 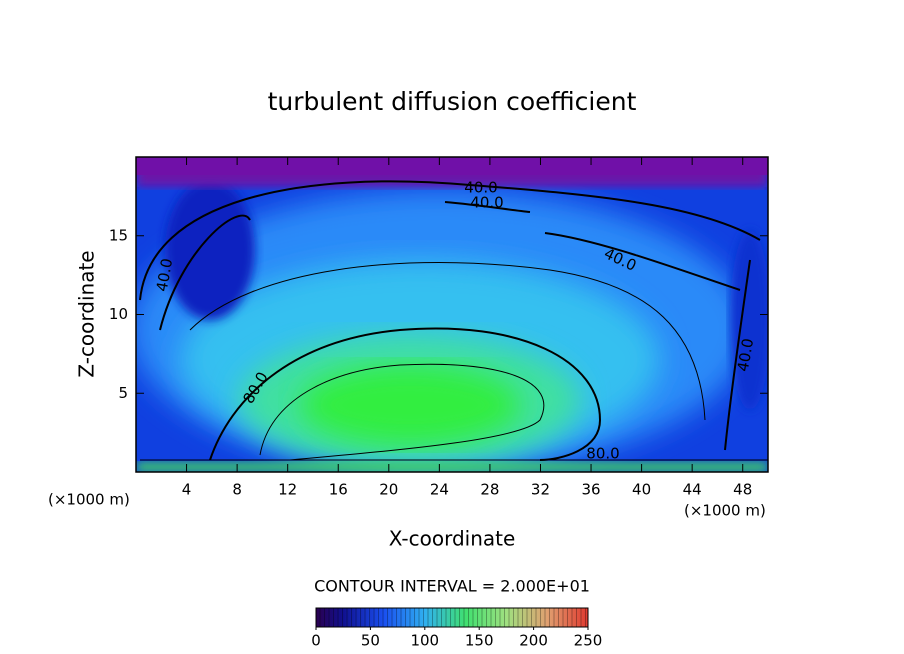 What do you see at coordinates (123, 393) in the screenshot?
I see `y-tick-label: 5` at bounding box center [123, 393].